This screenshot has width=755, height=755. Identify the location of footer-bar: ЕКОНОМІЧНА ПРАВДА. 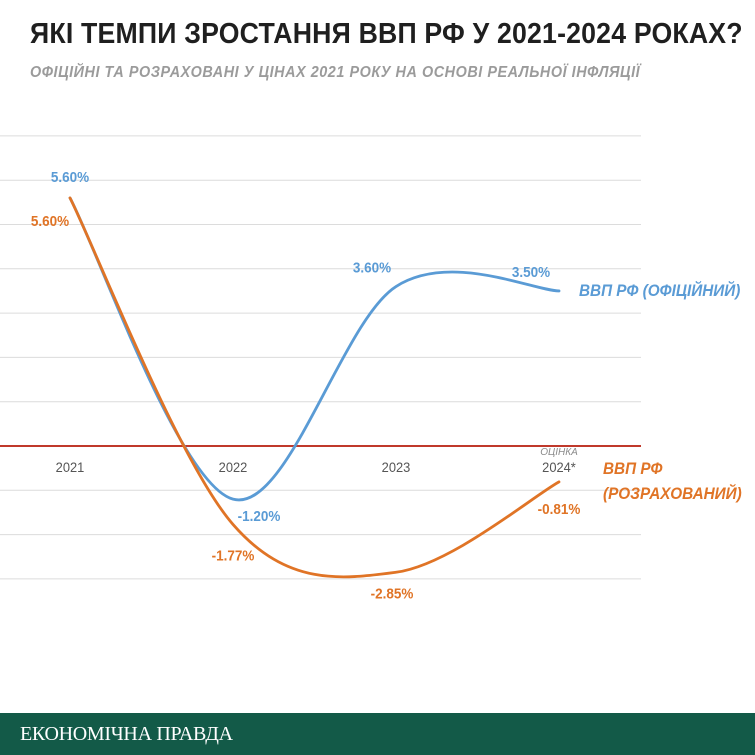
(377, 734).